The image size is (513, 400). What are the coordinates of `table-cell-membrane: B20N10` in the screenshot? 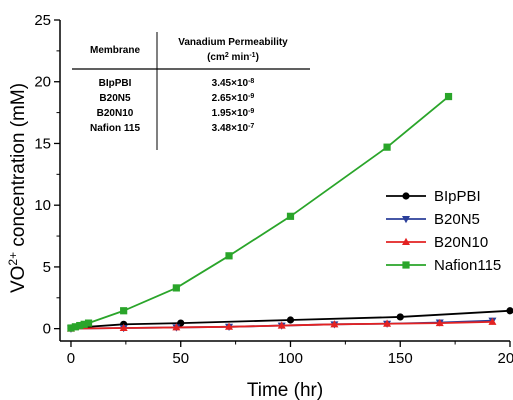 It's located at (115, 113).